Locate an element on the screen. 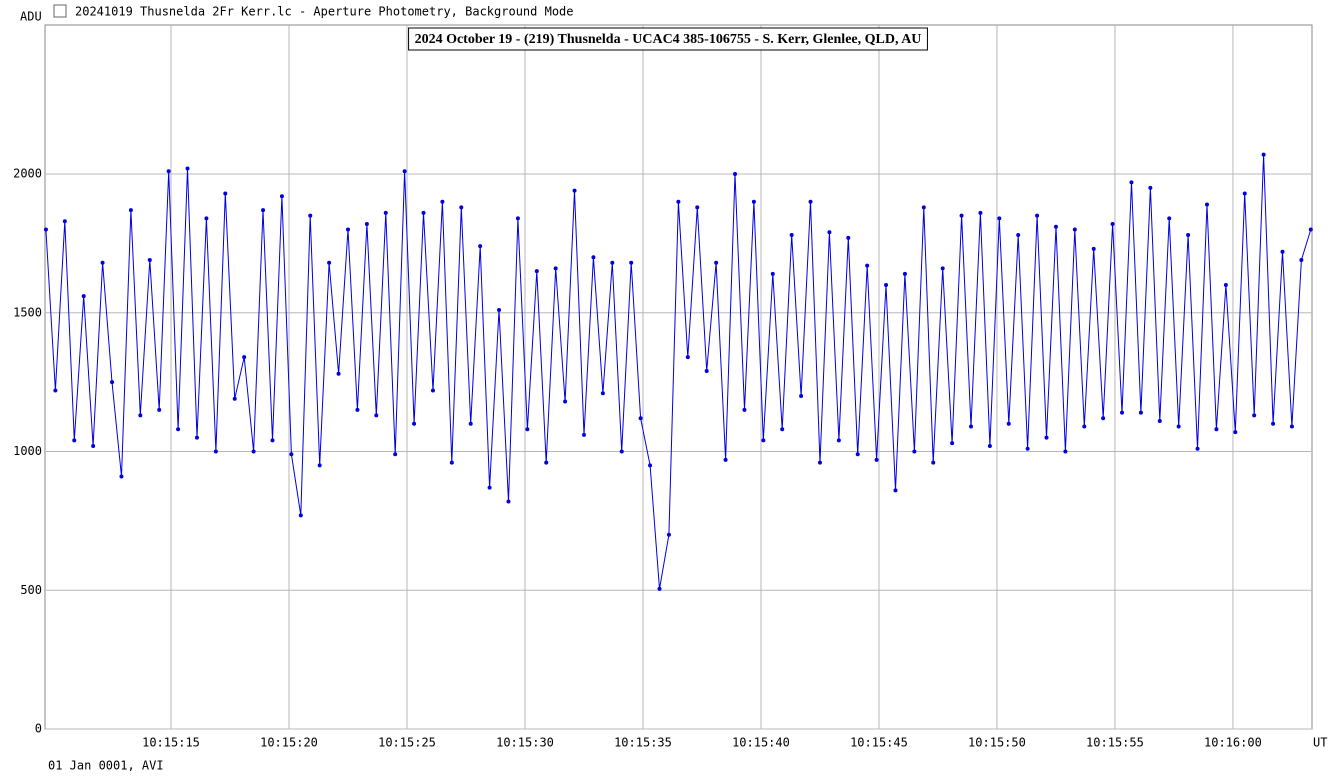 Image resolution: width=1337 pixels, height=783 pixels. x-axis-label: UT is located at coordinates (1320, 743).